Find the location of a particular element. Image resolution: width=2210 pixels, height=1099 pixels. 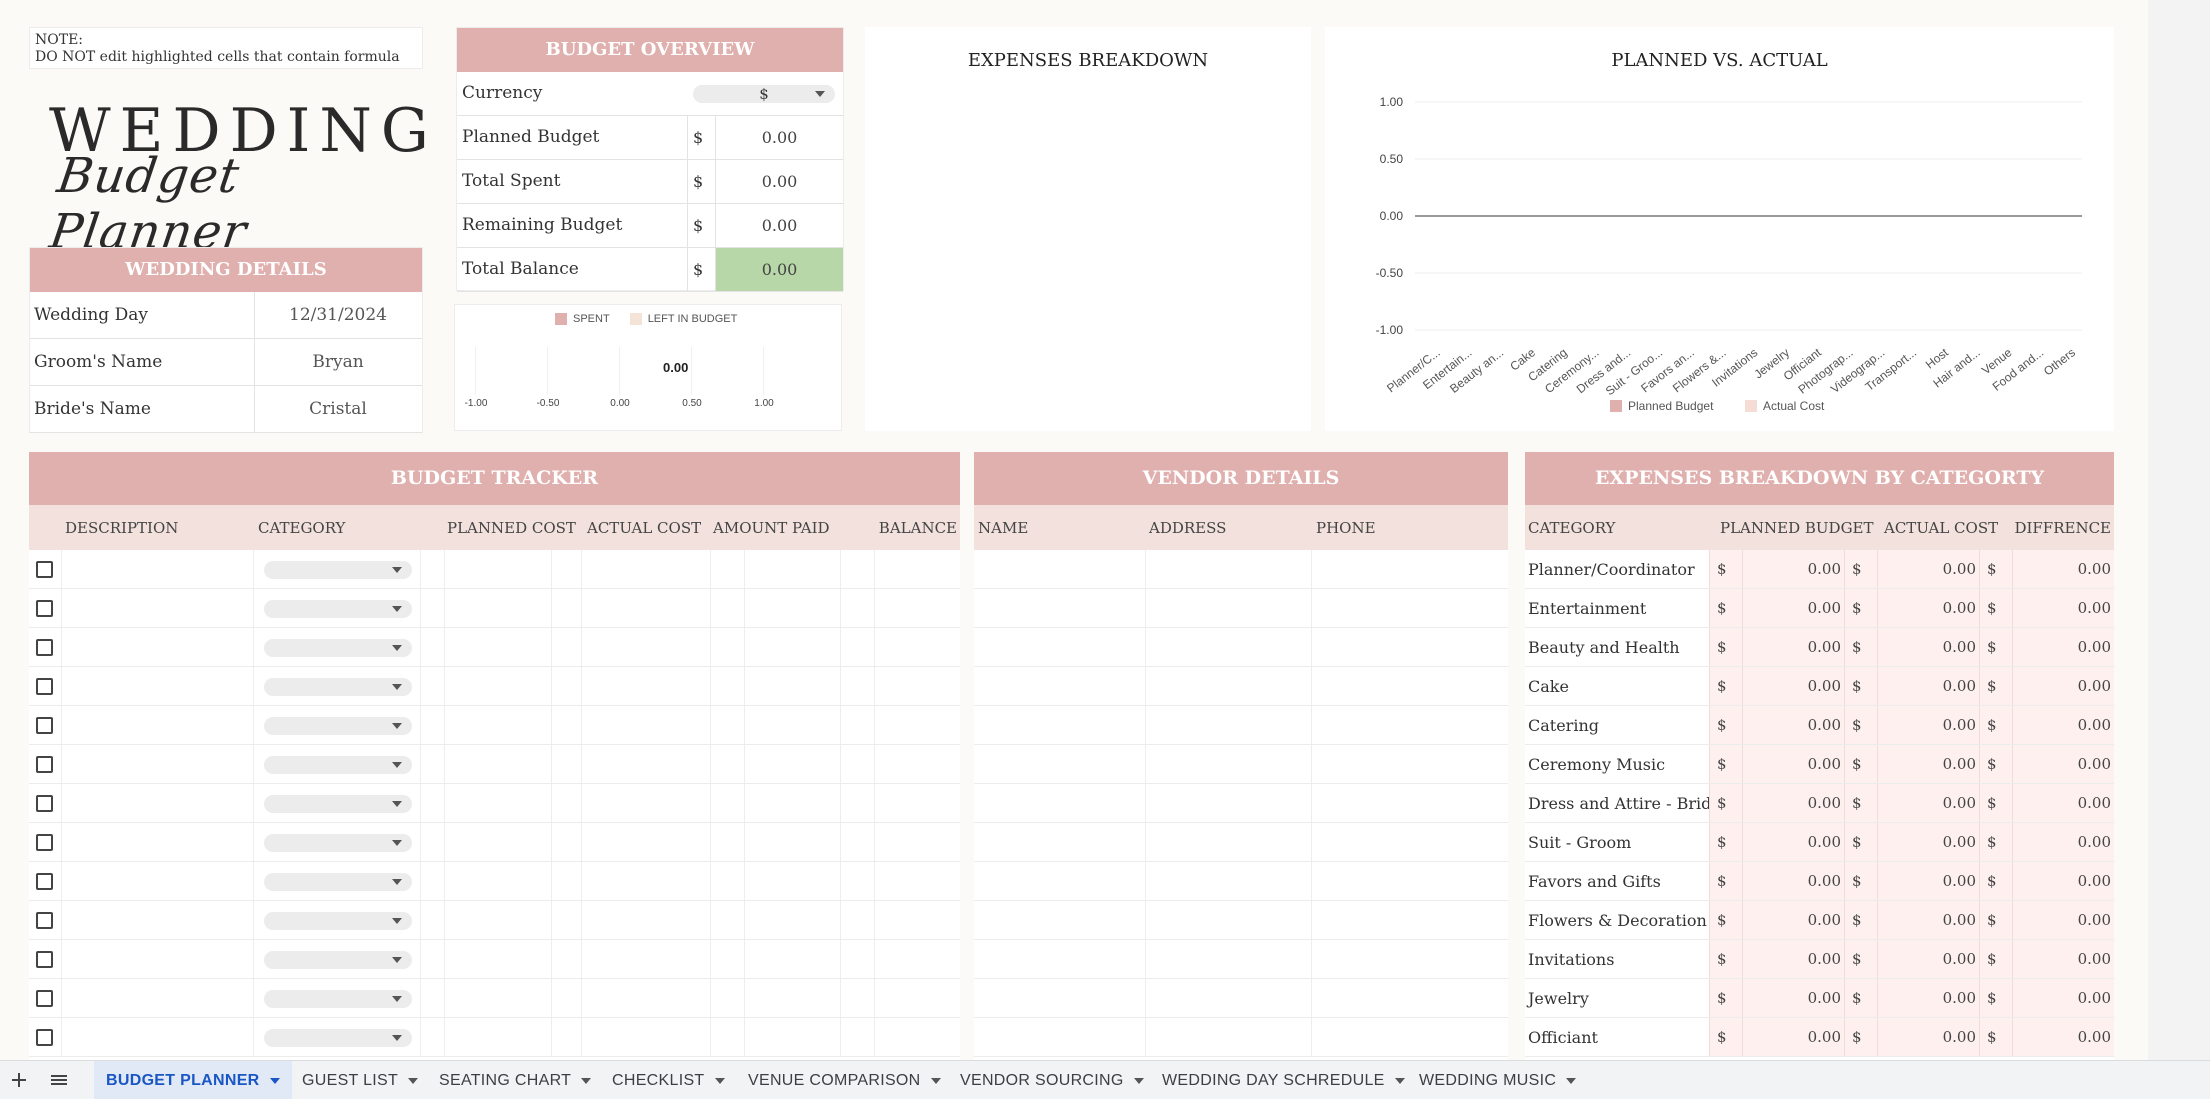

plus-icon is located at coordinates (19, 1080).